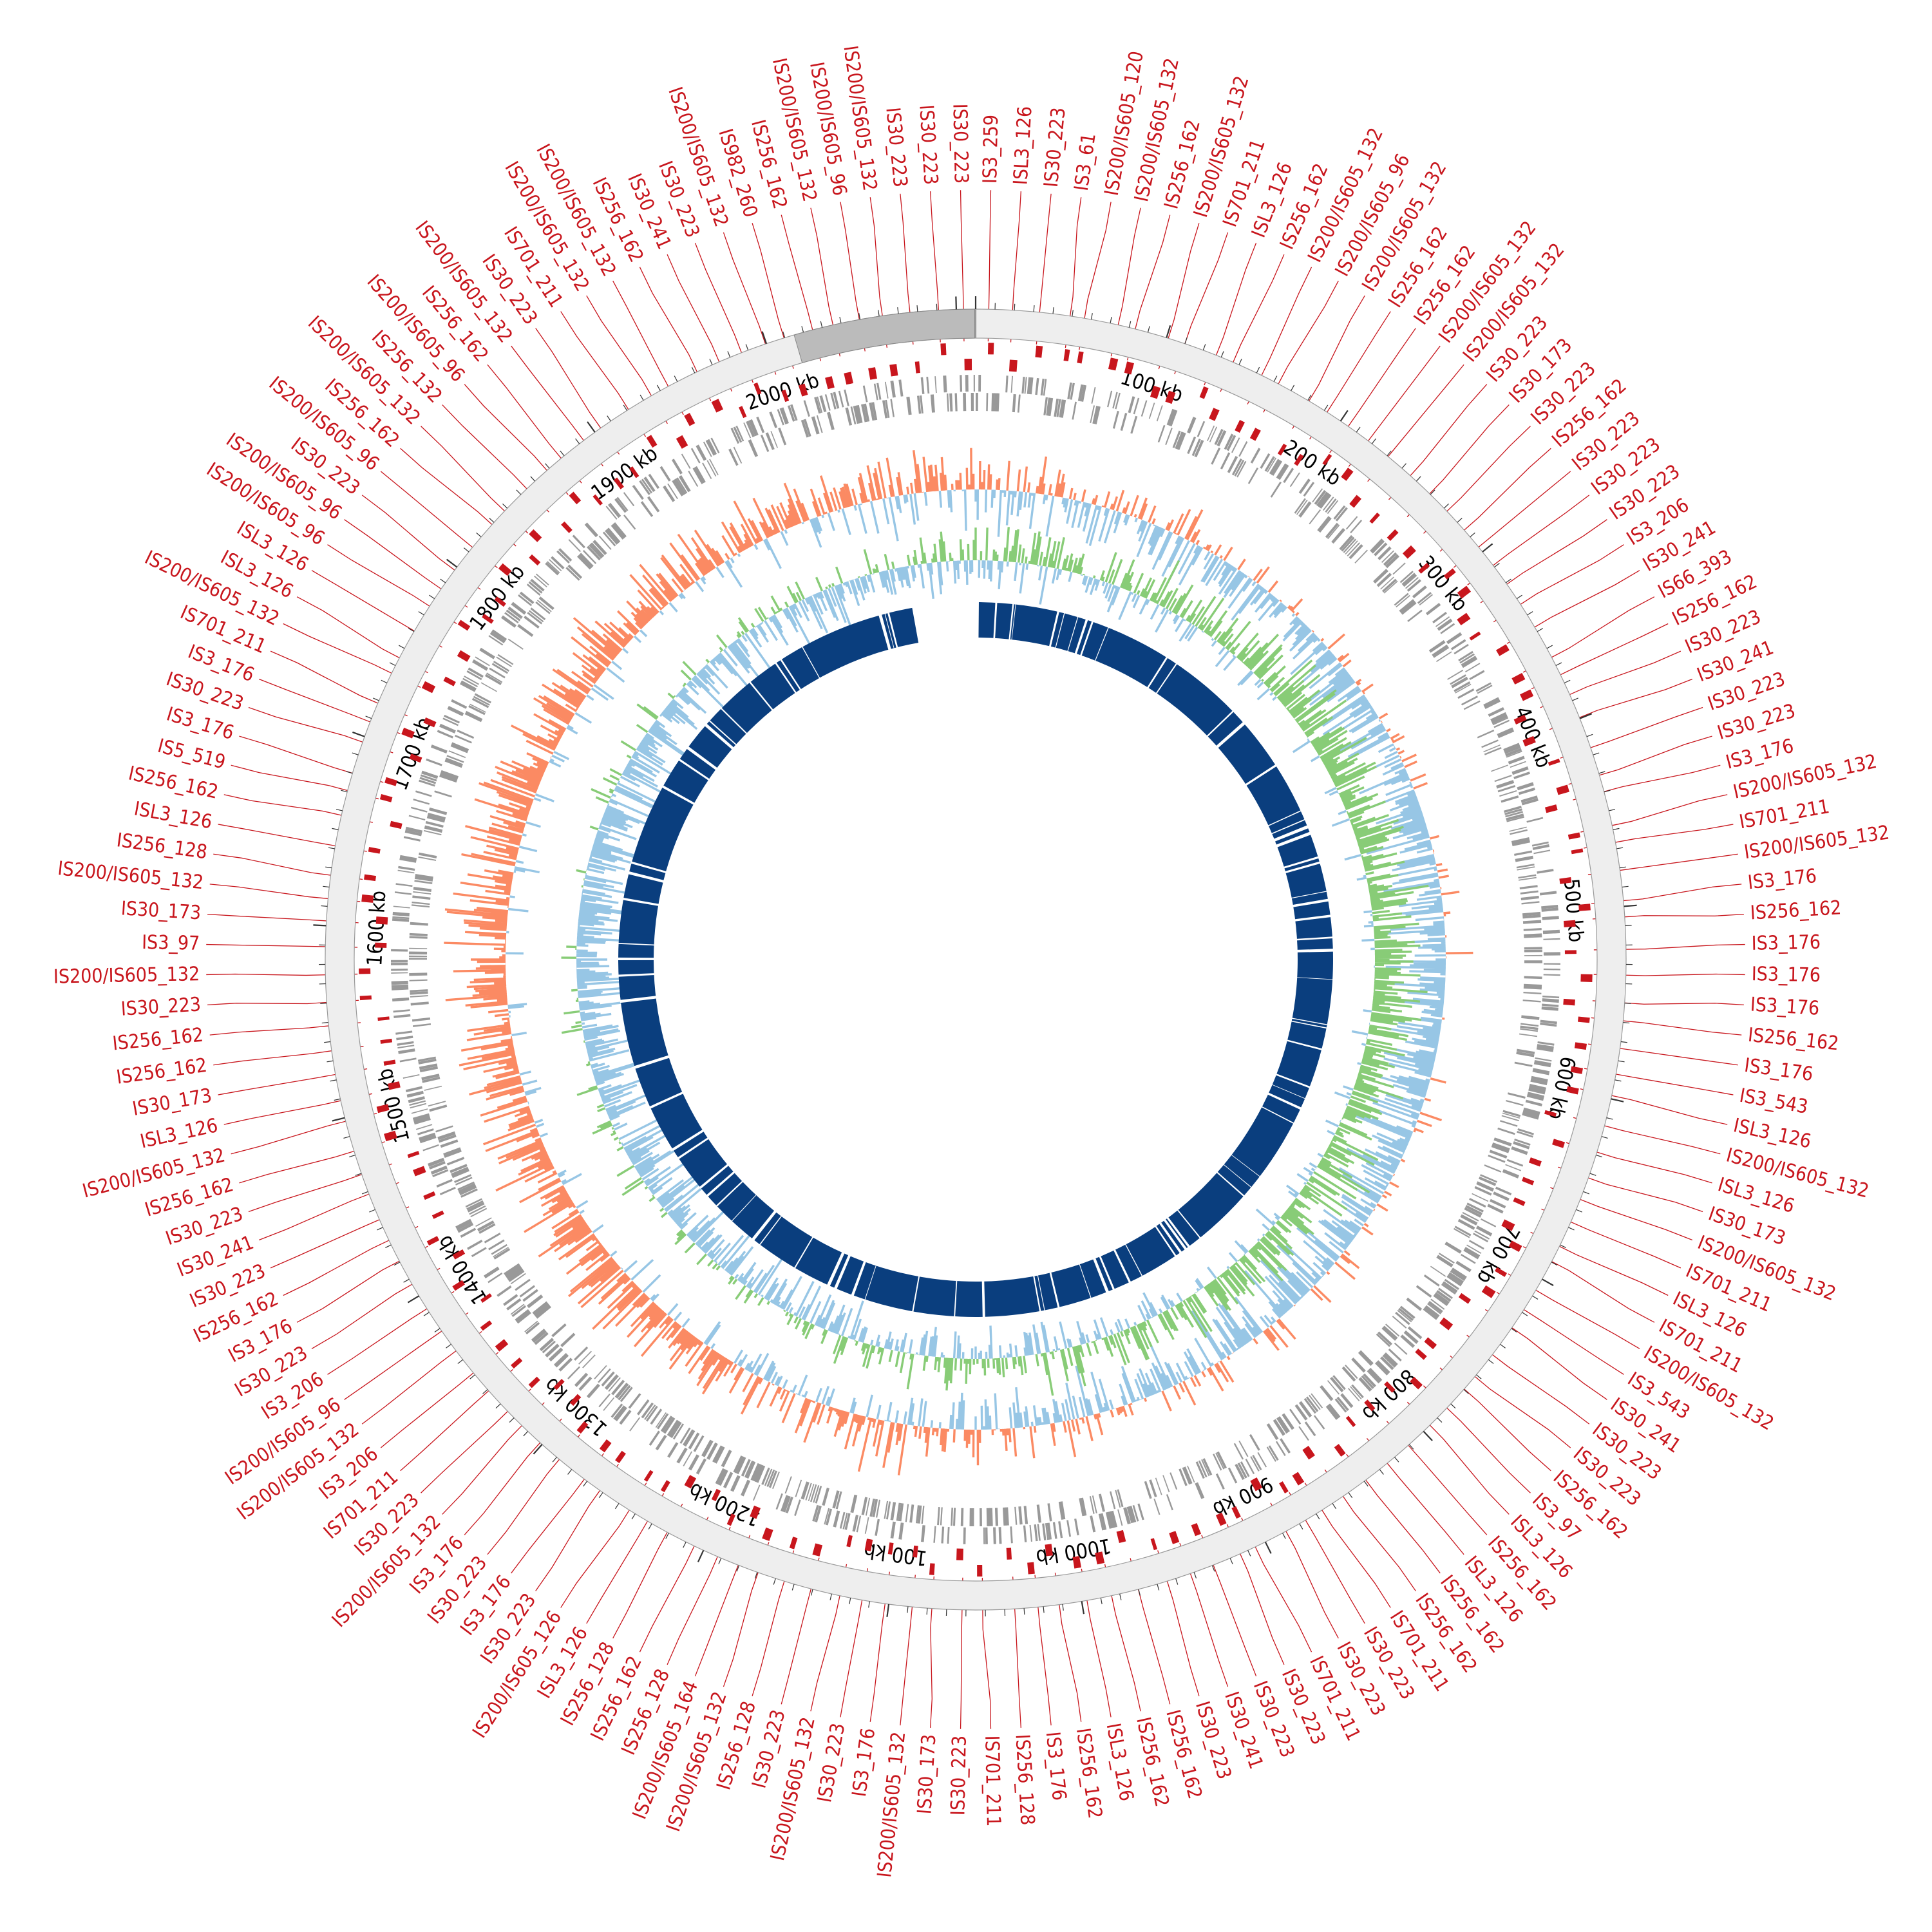  I want to click on is-element-label: IS256_162, so click(1793, 1040).